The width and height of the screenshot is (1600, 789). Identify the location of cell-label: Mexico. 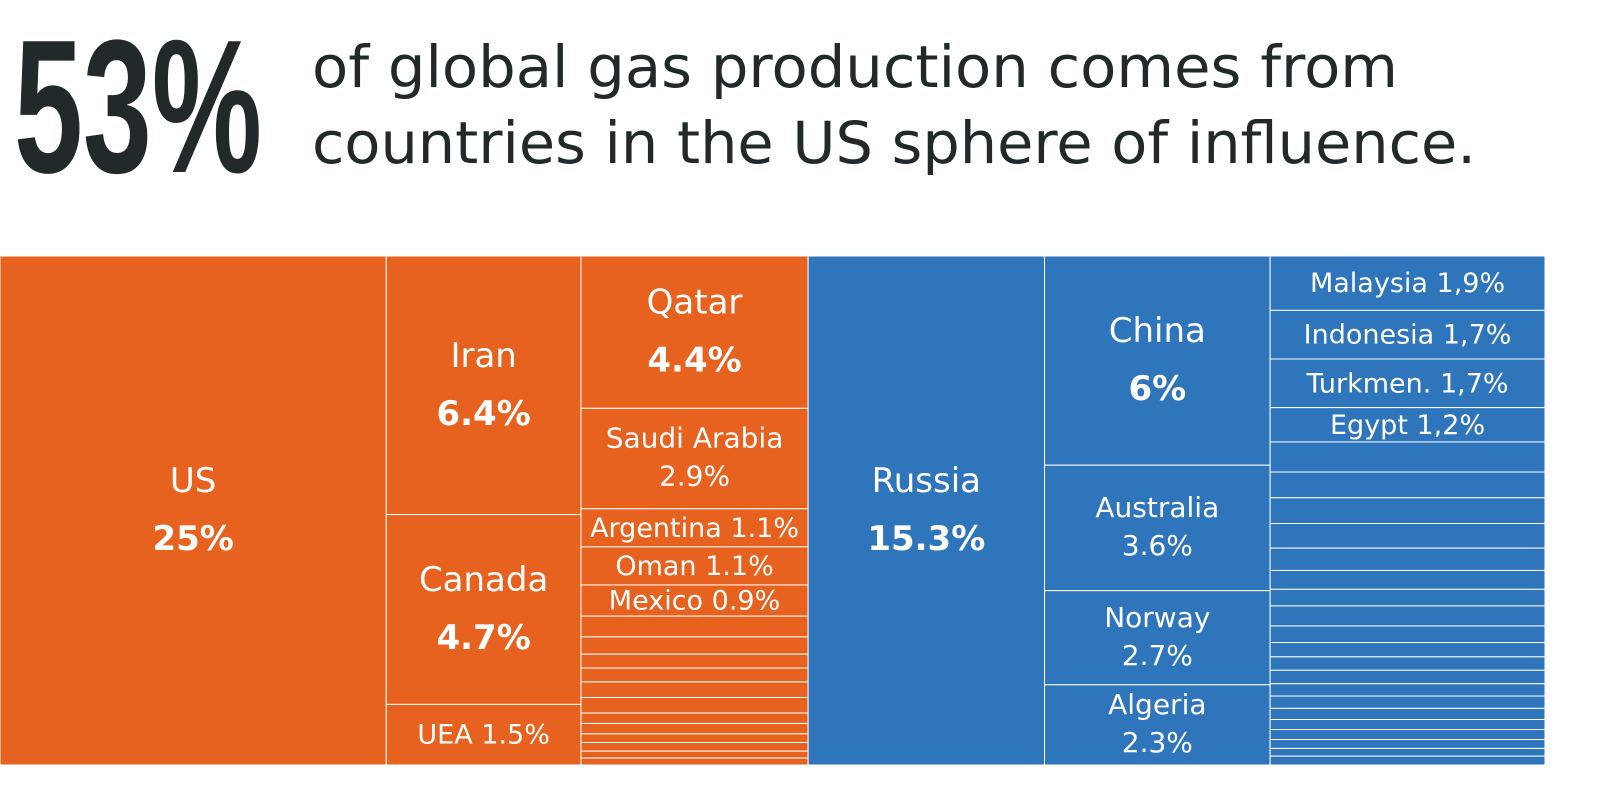
(656, 600).